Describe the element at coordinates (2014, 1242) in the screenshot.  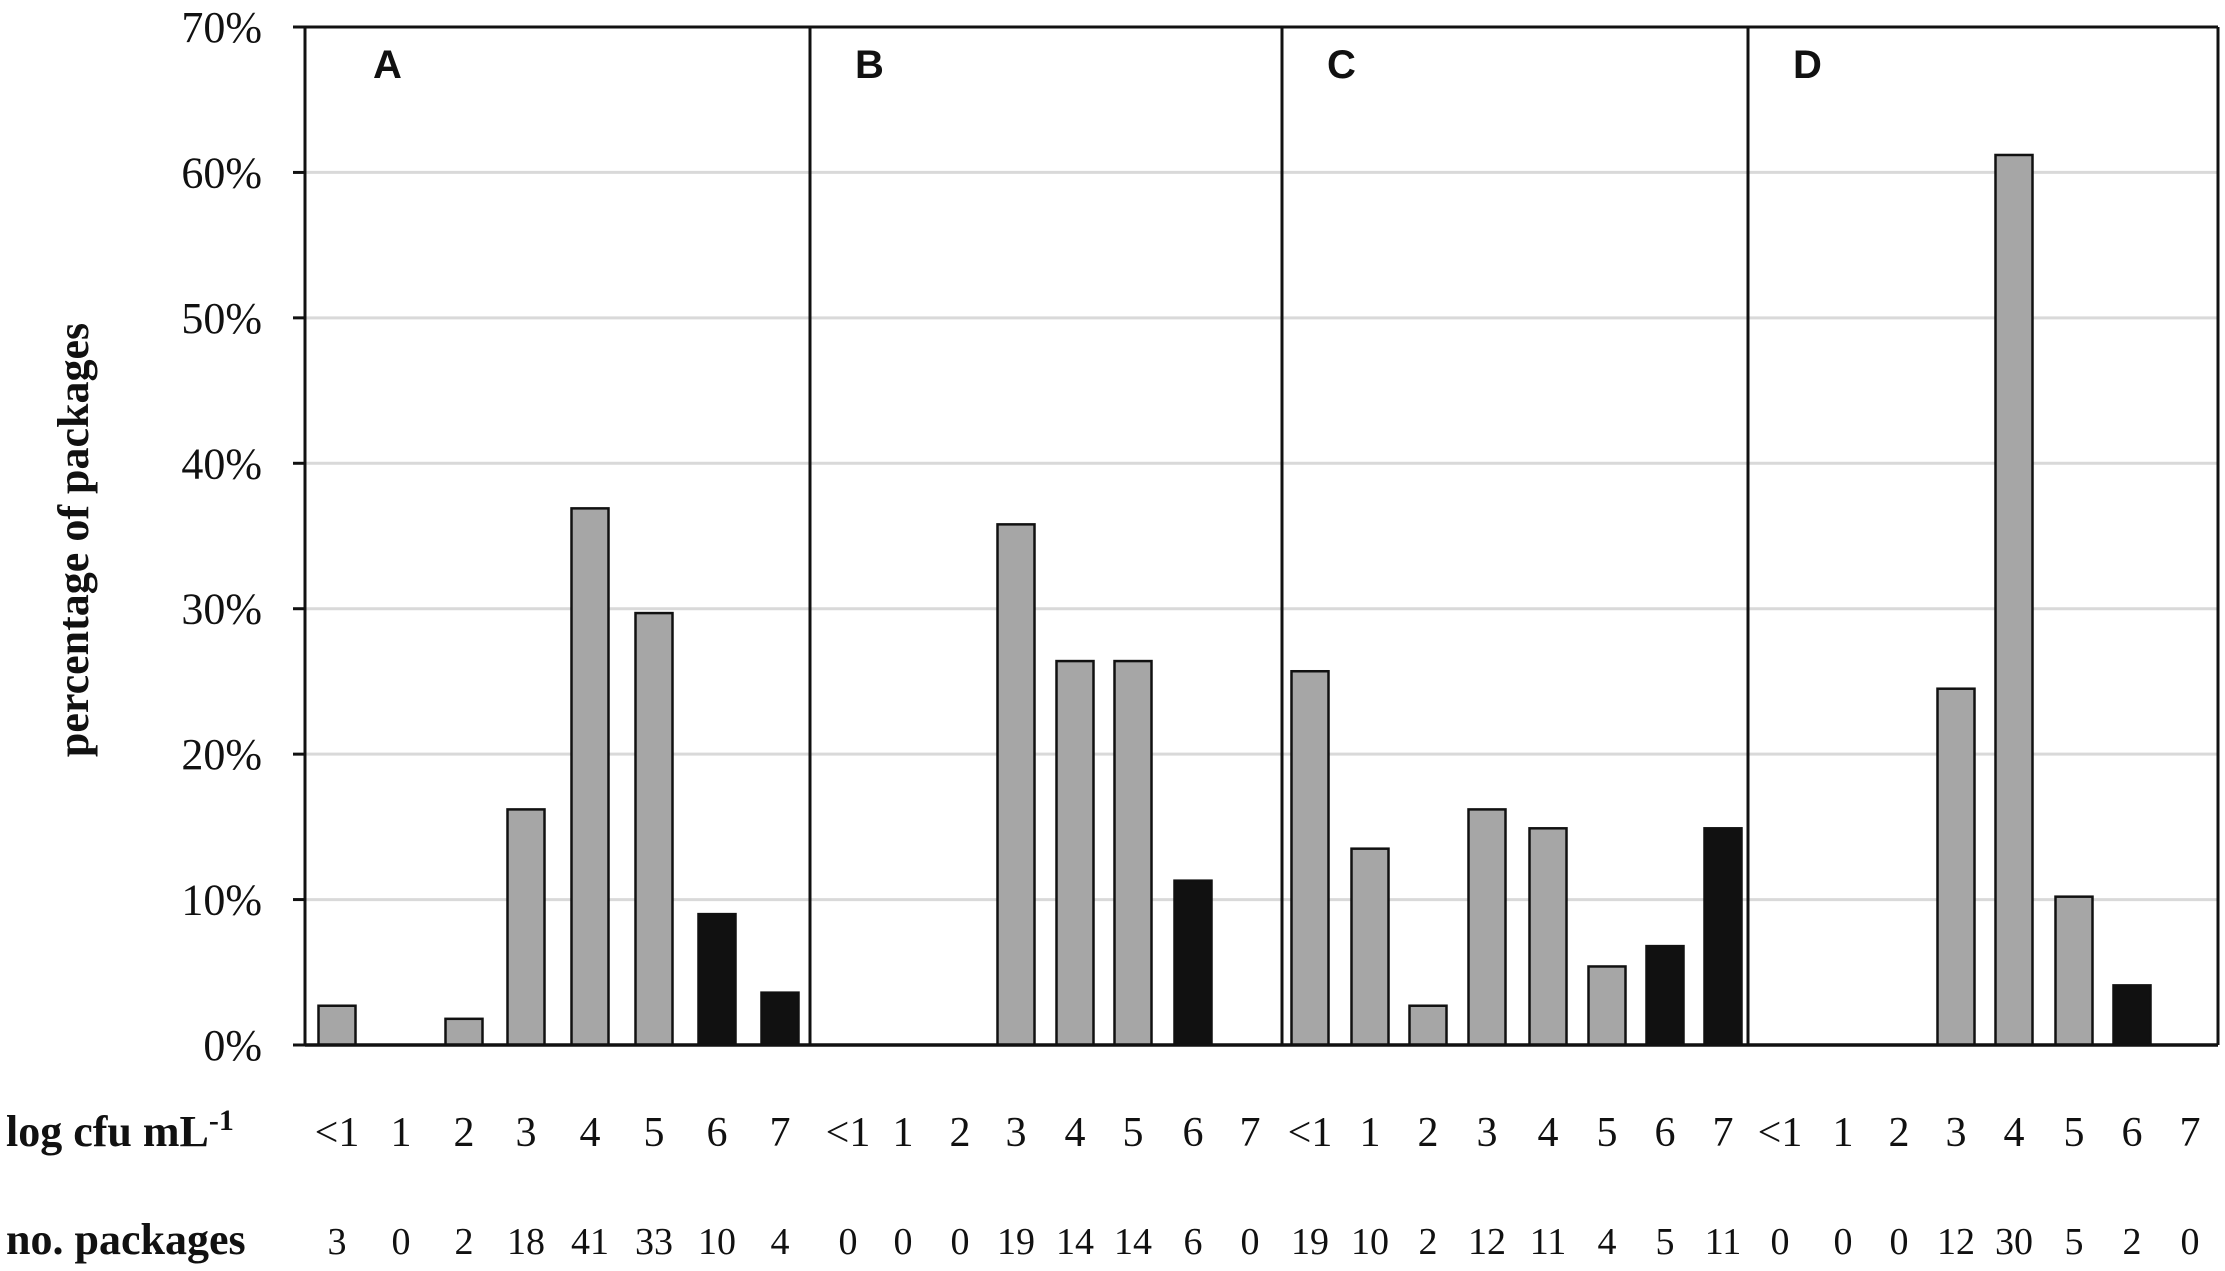
I see `package-count: 30` at that location.